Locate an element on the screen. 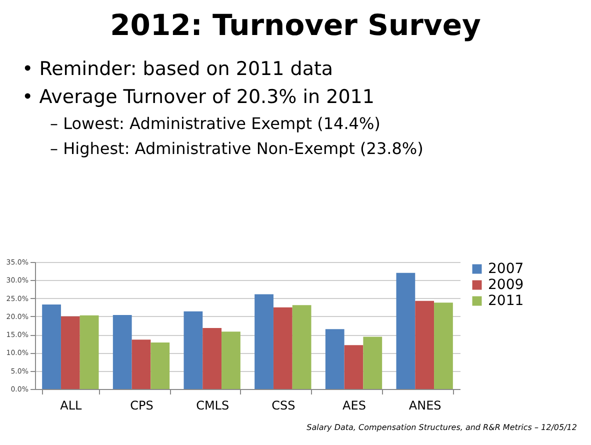 The height and width of the screenshot is (445, 591). x-tick-label: CPS is located at coordinates (142, 405).